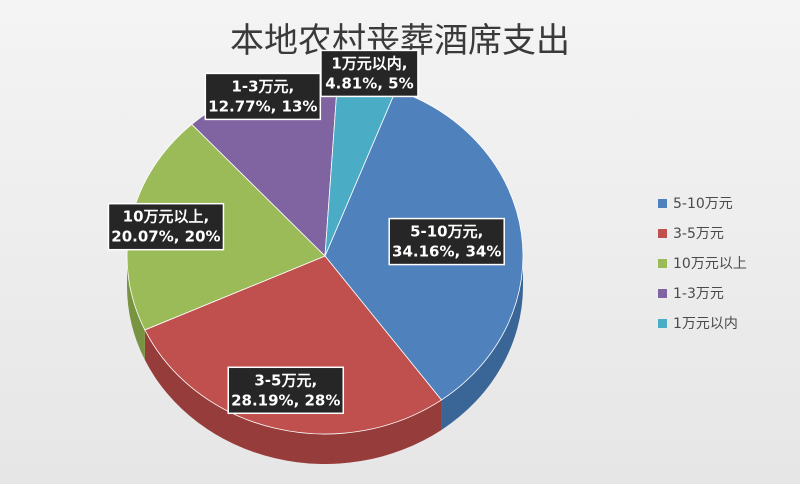 The width and height of the screenshot is (800, 484). Describe the element at coordinates (698, 294) in the screenshot. I see `legend-label: 1-3万元` at that location.